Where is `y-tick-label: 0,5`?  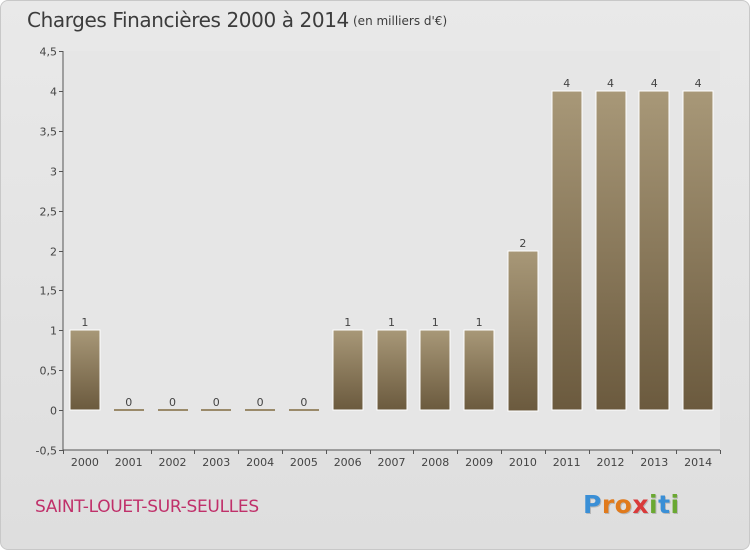
y-tick-label: 0,5 is located at coordinates (49, 371).